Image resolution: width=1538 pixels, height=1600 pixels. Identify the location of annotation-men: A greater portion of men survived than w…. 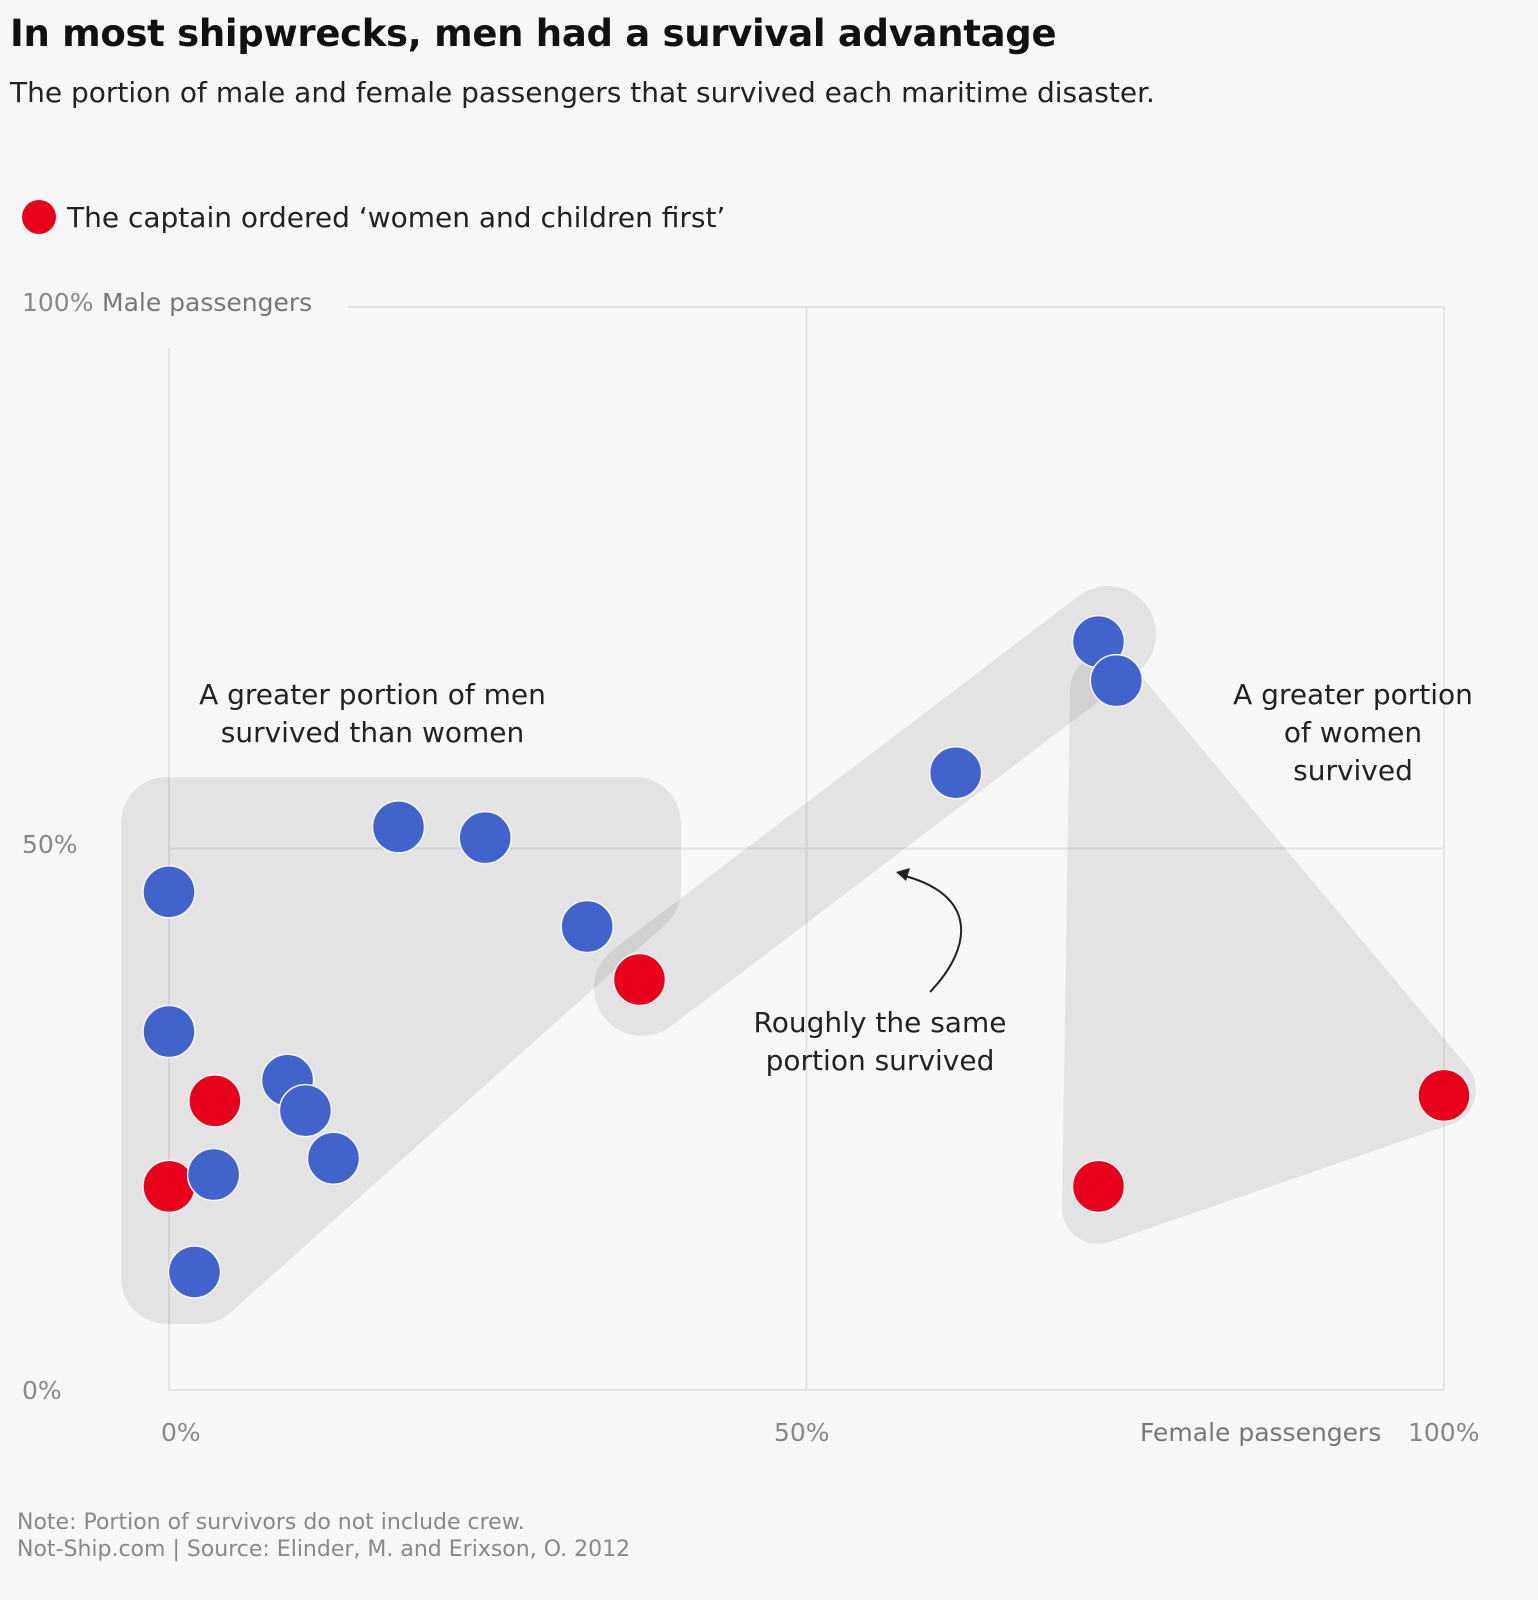
(372, 714).